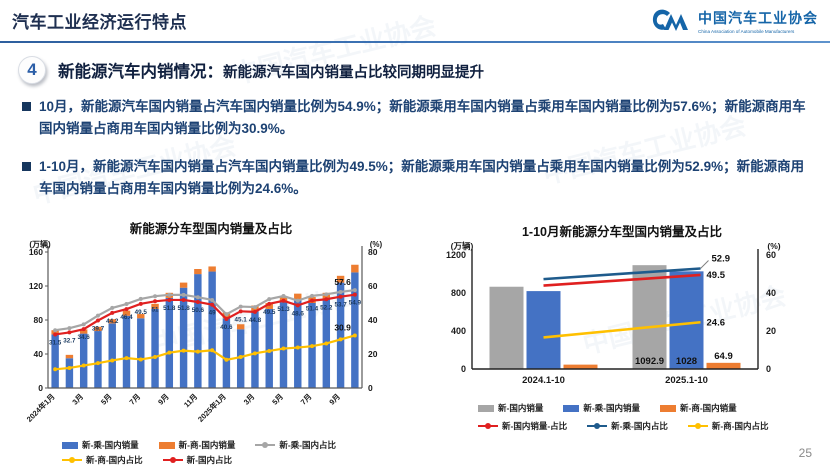 The image size is (830, 468). What do you see at coordinates (69, 340) in the screenshot?
I see `svg-text: 32.7` at bounding box center [69, 340].